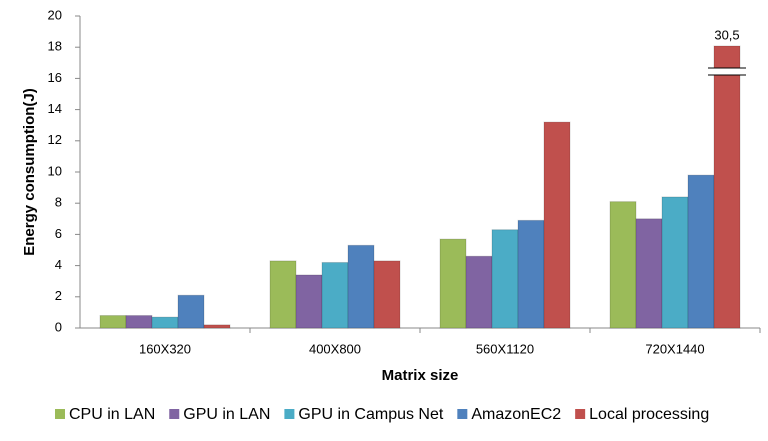 The image size is (768, 441). What do you see at coordinates (165, 348) in the screenshot?
I see `x-tick-label: 160X320` at bounding box center [165, 348].